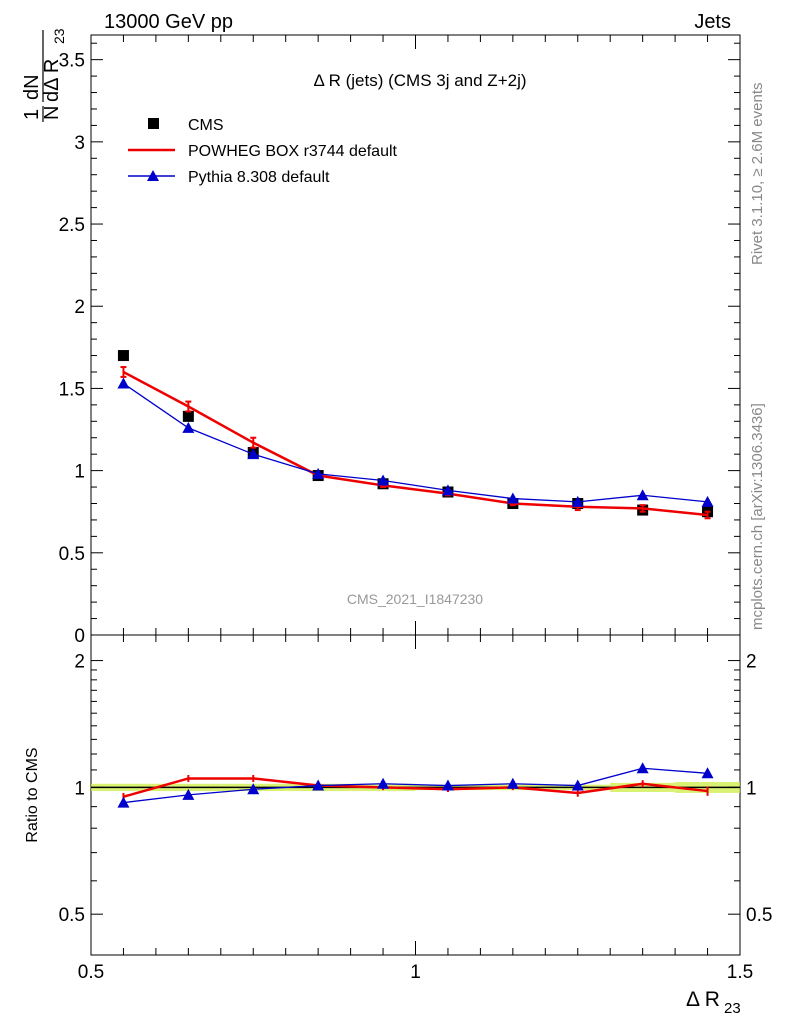 The image size is (786, 1024). I want to click on ratio-y-tick-label-left: 1, so click(79, 788).